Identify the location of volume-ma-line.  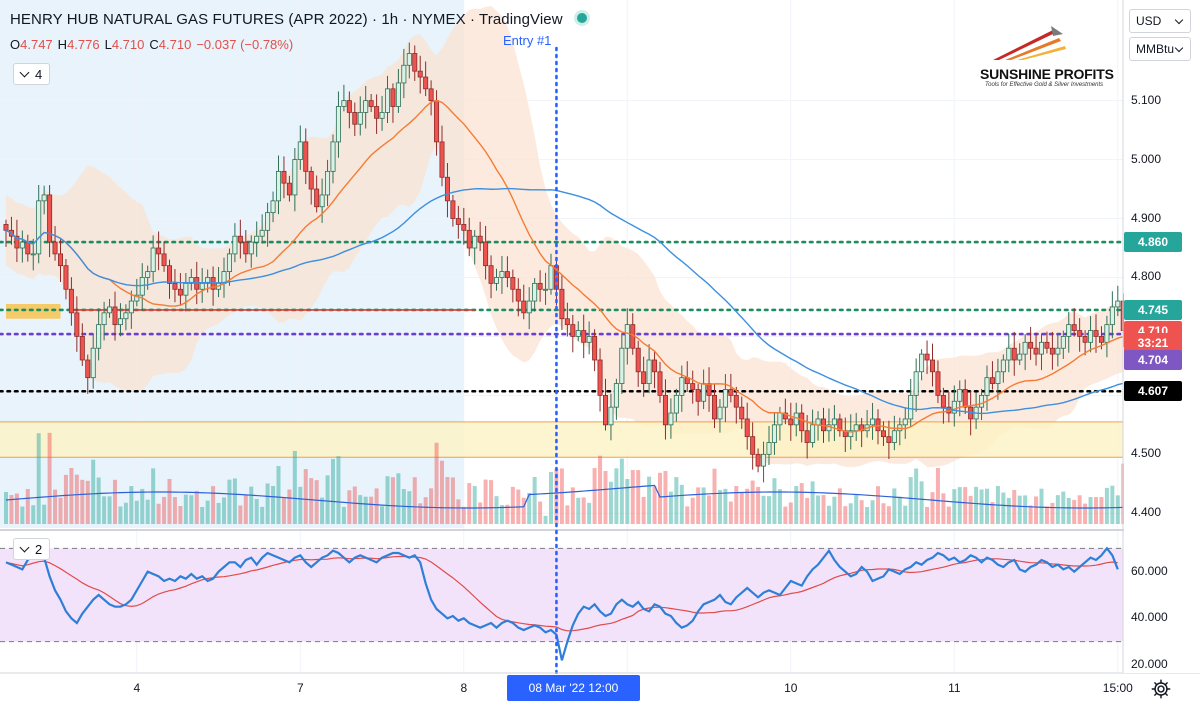
(564, 496).